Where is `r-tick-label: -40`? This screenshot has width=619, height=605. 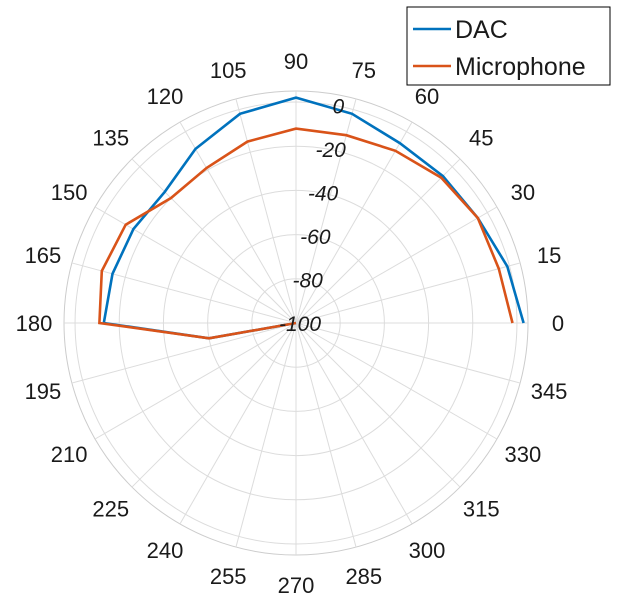 r-tick-label: -40 is located at coordinates (323, 193).